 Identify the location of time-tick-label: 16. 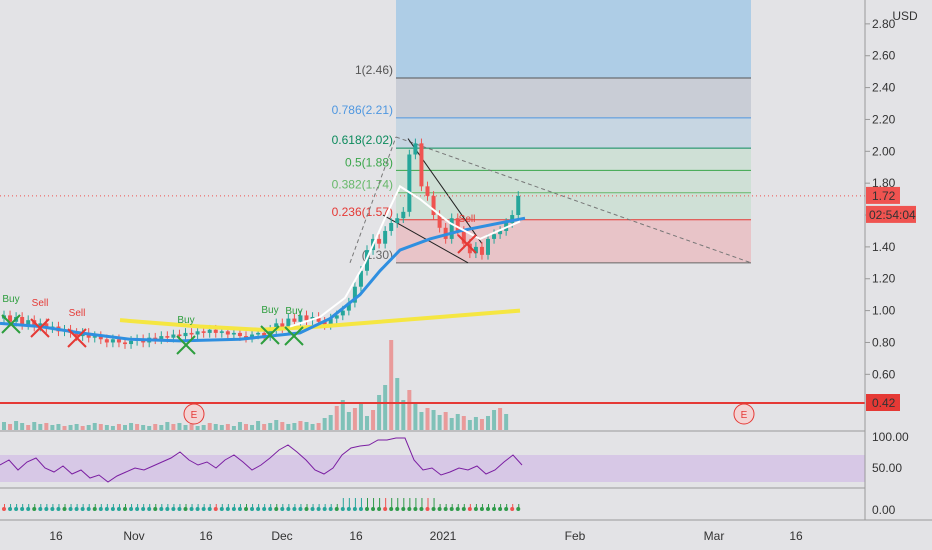
(796, 536).